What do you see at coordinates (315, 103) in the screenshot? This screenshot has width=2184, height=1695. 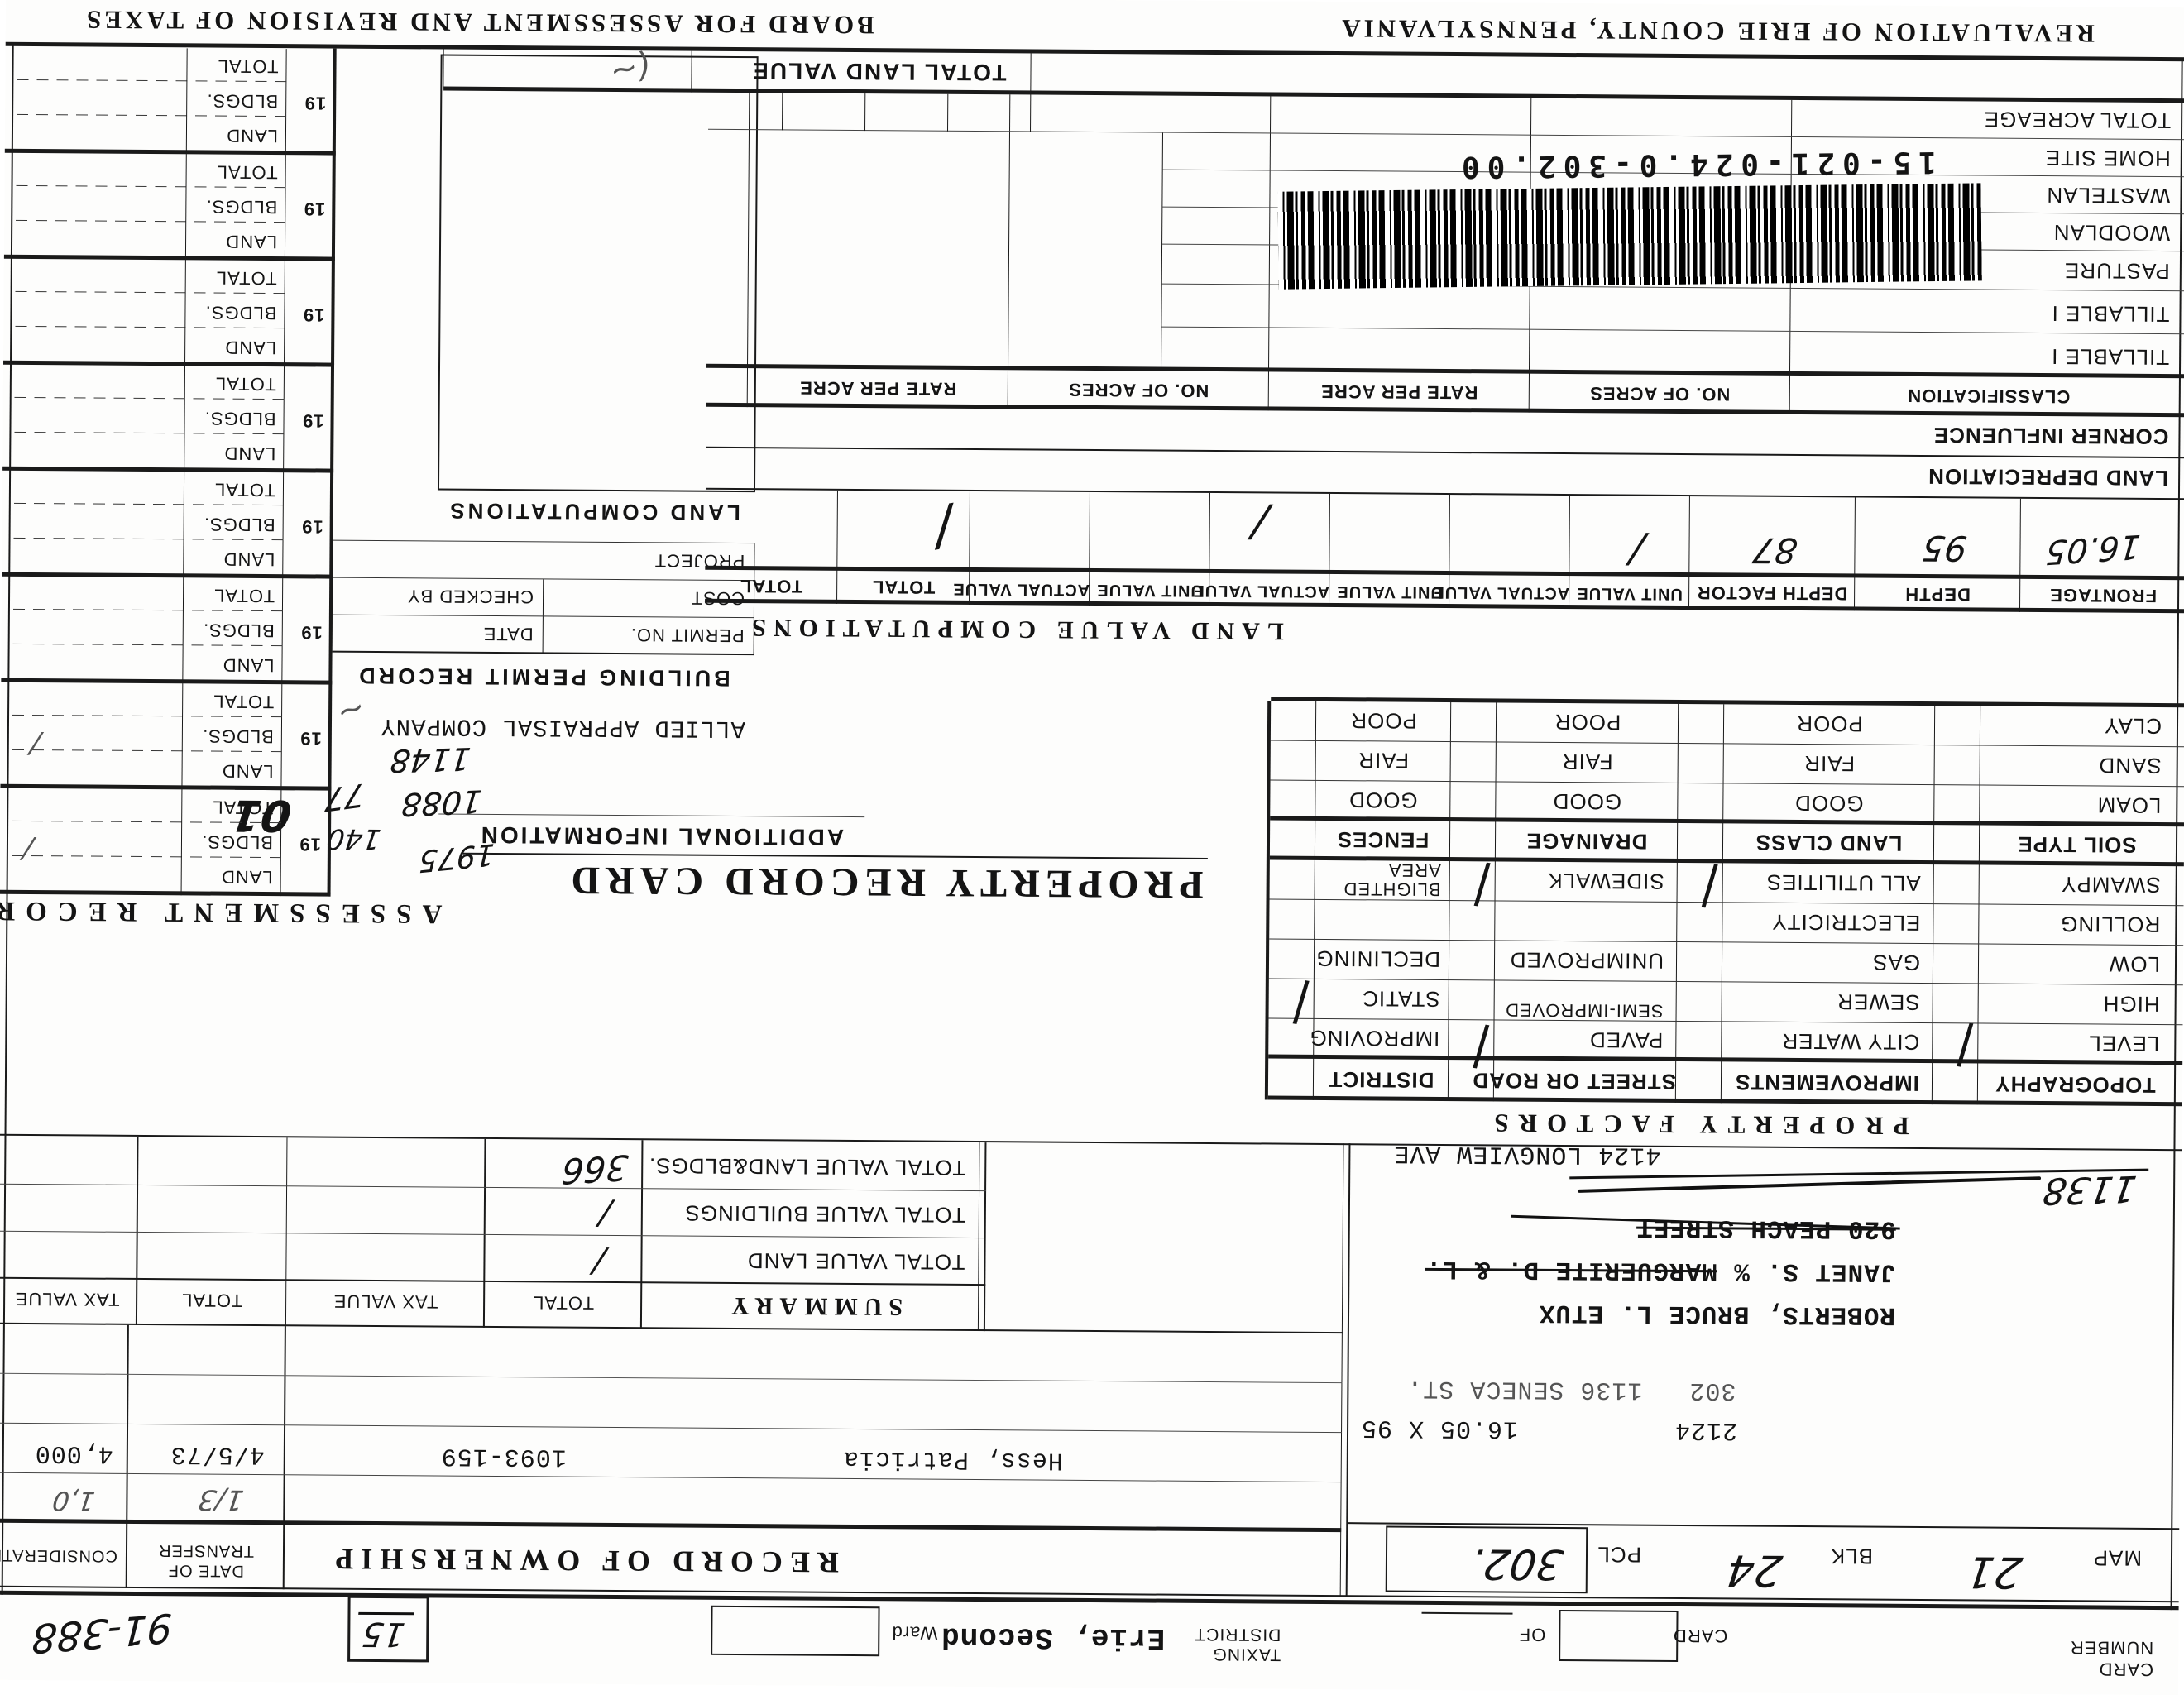 I see `assessment-year-g8: 19` at bounding box center [315, 103].